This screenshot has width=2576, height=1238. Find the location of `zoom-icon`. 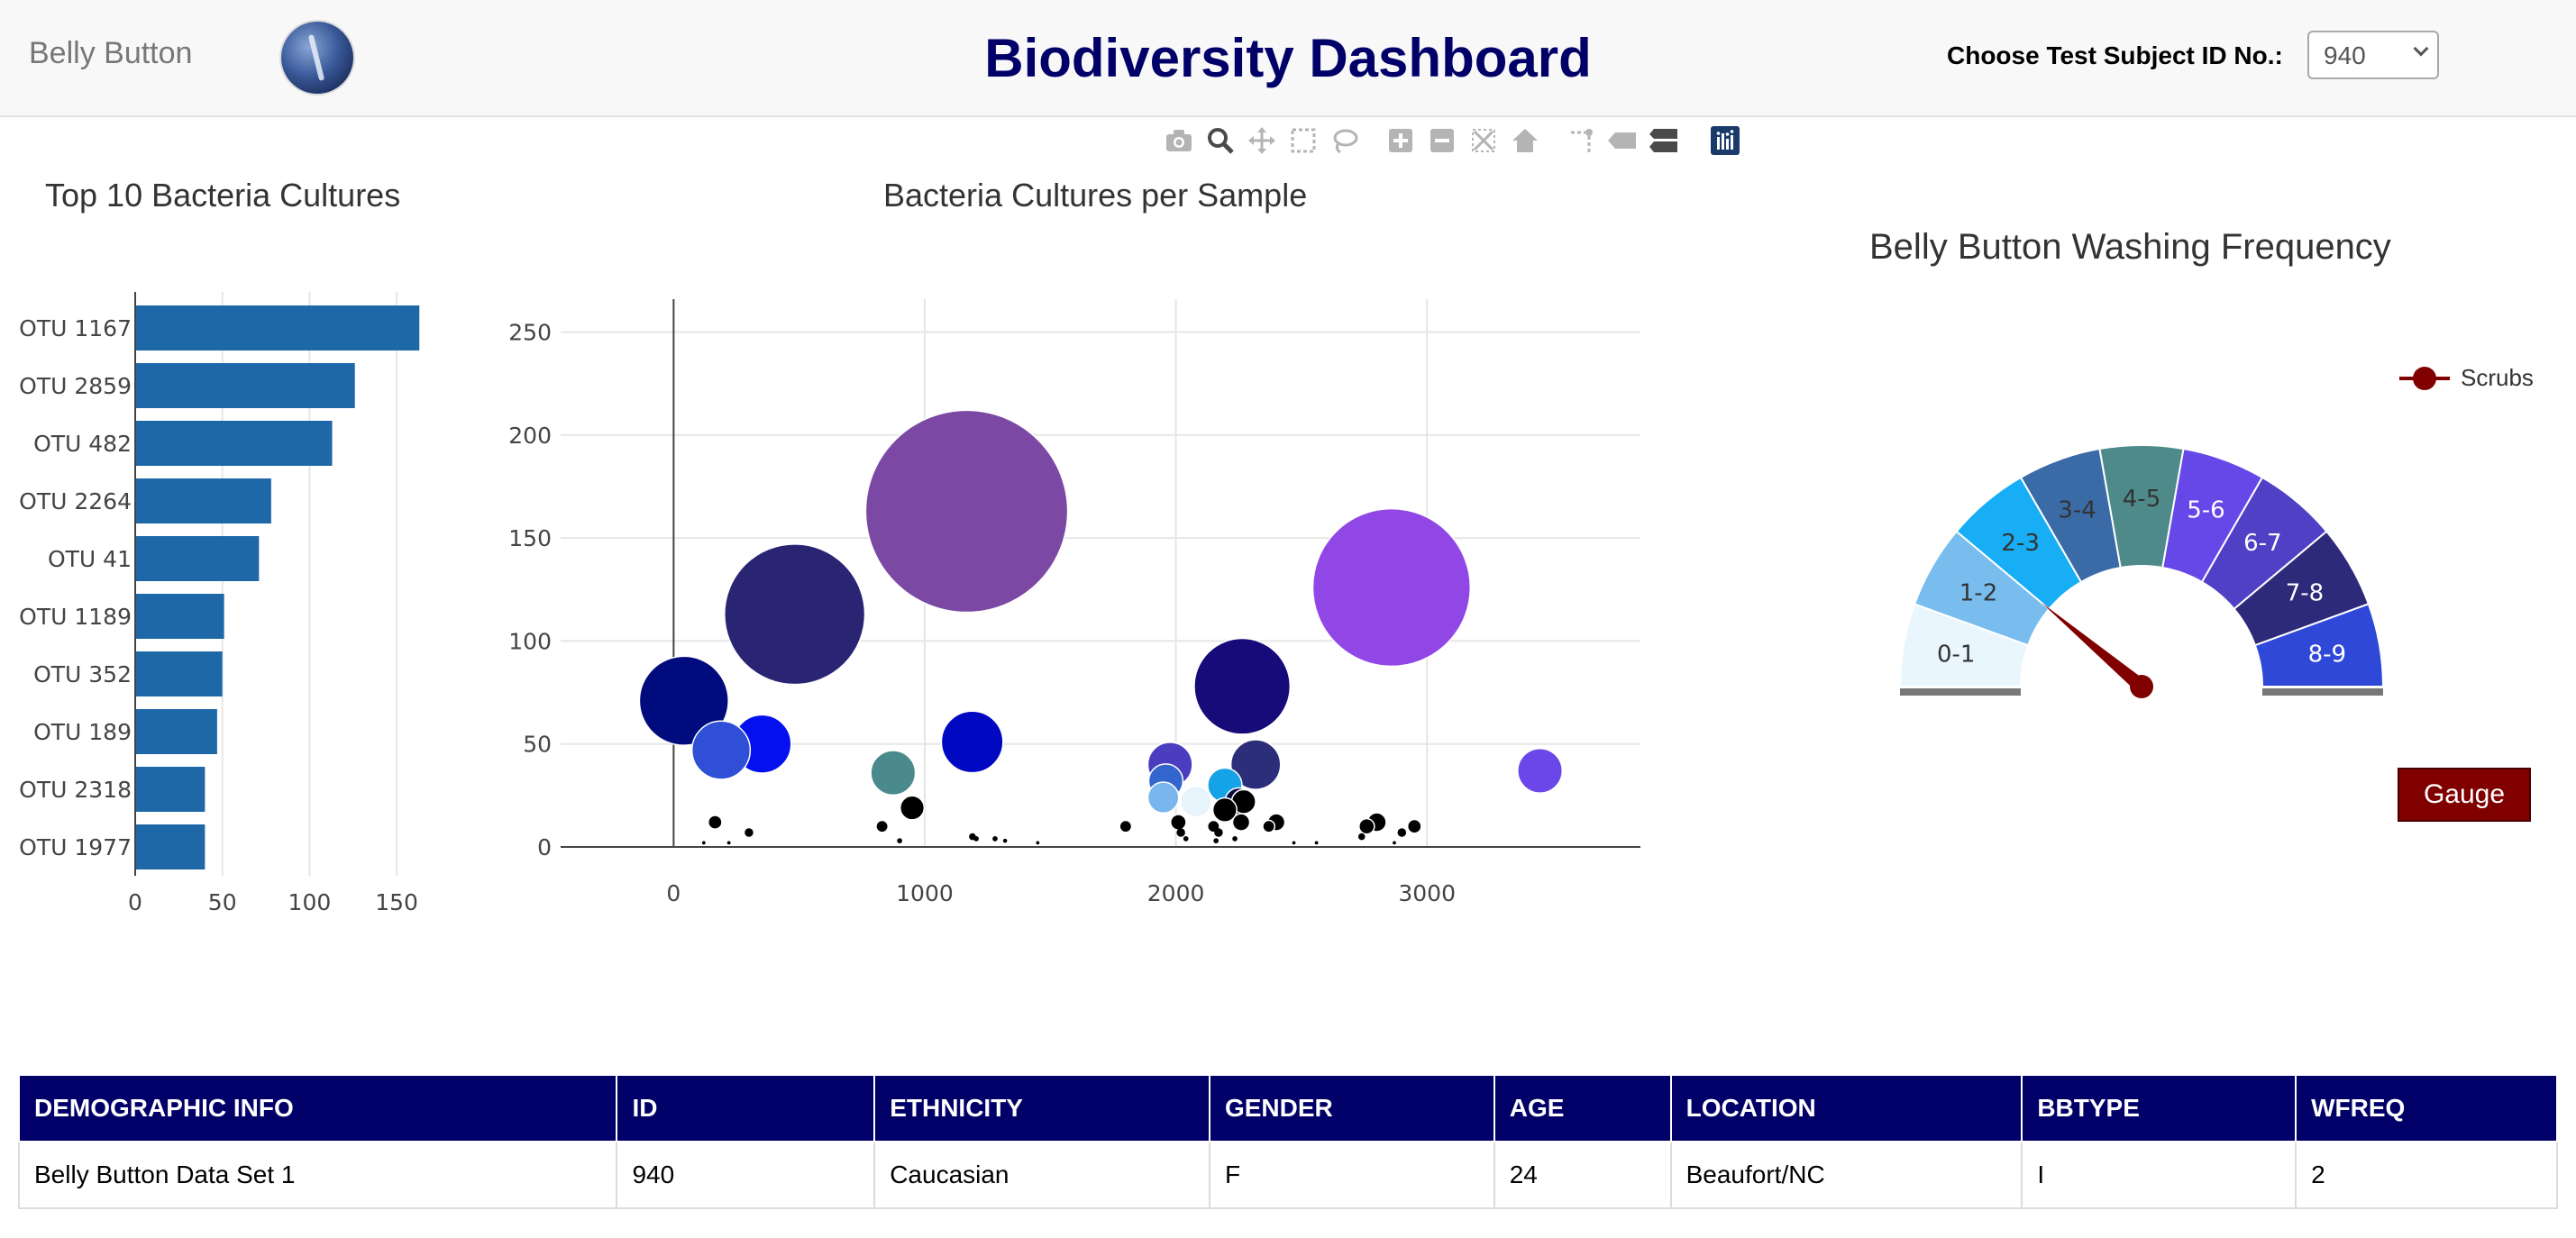

zoom-icon is located at coordinates (1220, 140).